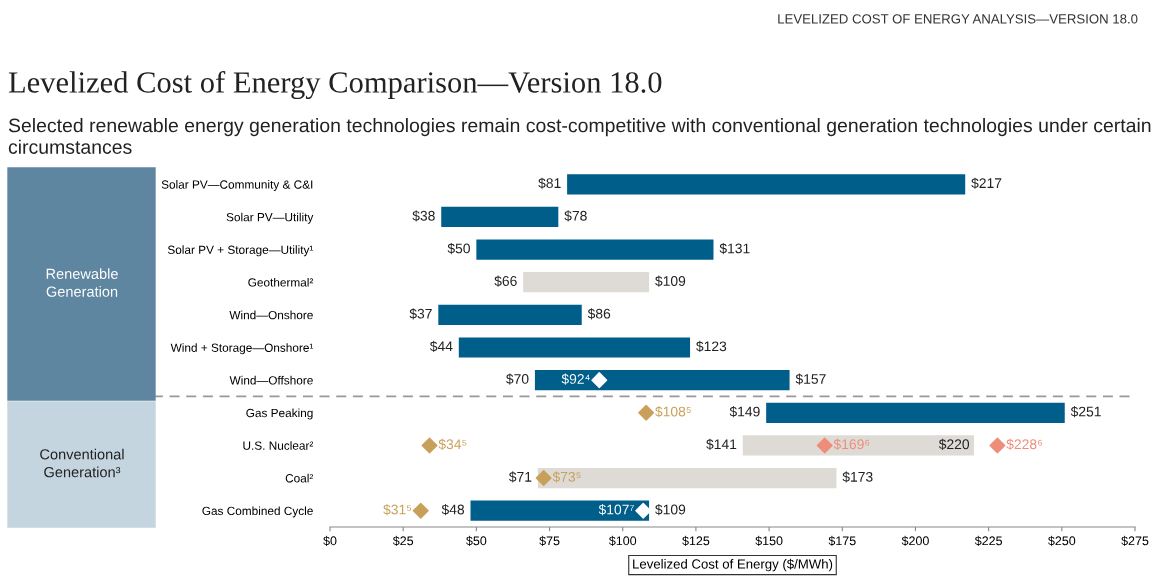 This screenshot has width=1160, height=583. What do you see at coordinates (453, 509) in the screenshot?
I see `text: $48` at bounding box center [453, 509].